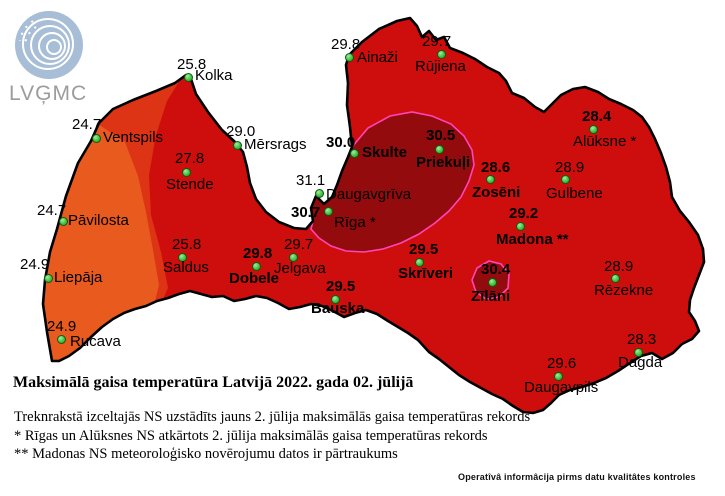  What do you see at coordinates (597, 116) in the screenshot?
I see `station-value: 28.4` at bounding box center [597, 116].